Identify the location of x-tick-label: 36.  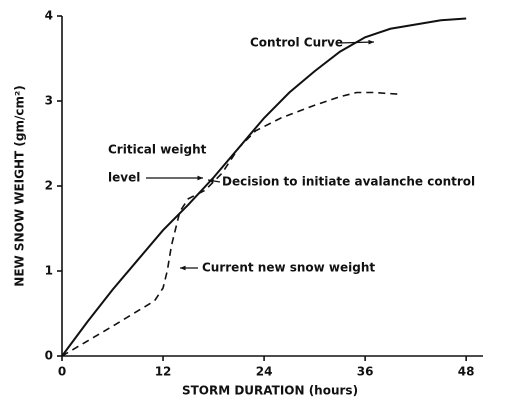
(365, 372).